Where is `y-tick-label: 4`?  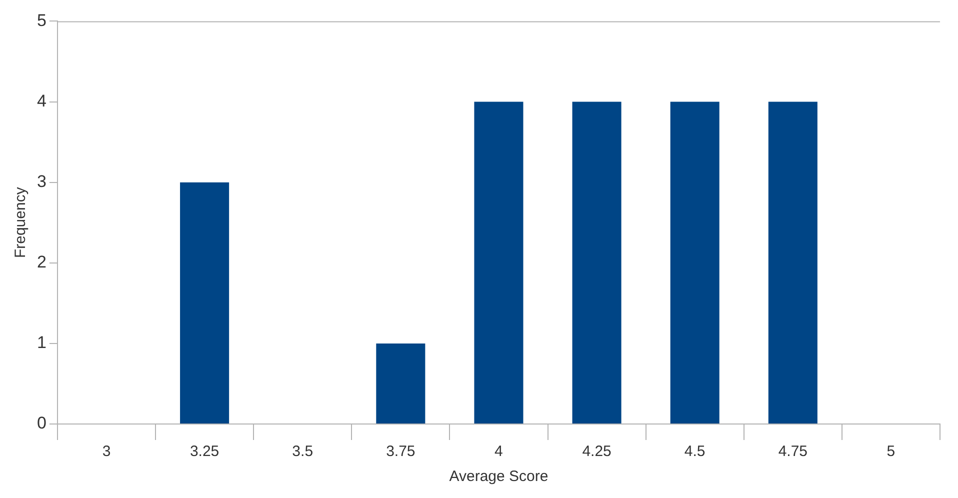
y-tick-label: 4 is located at coordinates (41, 100).